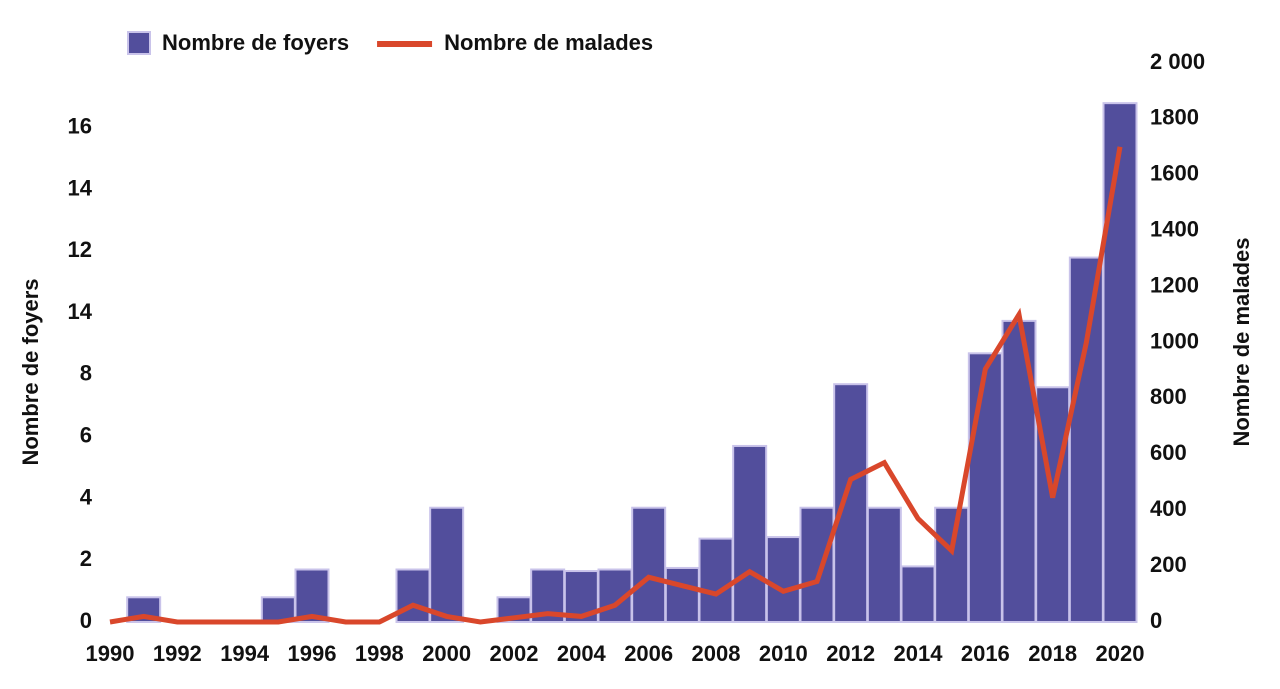 The width and height of the screenshot is (1280, 689). What do you see at coordinates (86, 558) in the screenshot?
I see `y-tick-label: 2` at bounding box center [86, 558].